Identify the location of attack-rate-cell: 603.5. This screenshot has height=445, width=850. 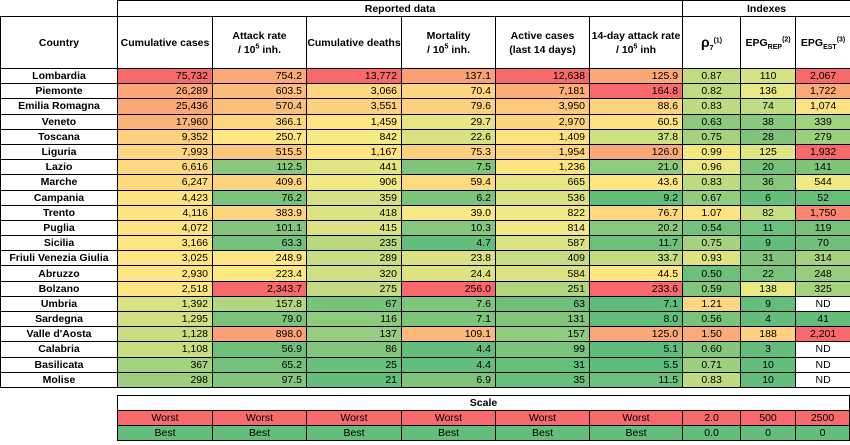
(259, 91).